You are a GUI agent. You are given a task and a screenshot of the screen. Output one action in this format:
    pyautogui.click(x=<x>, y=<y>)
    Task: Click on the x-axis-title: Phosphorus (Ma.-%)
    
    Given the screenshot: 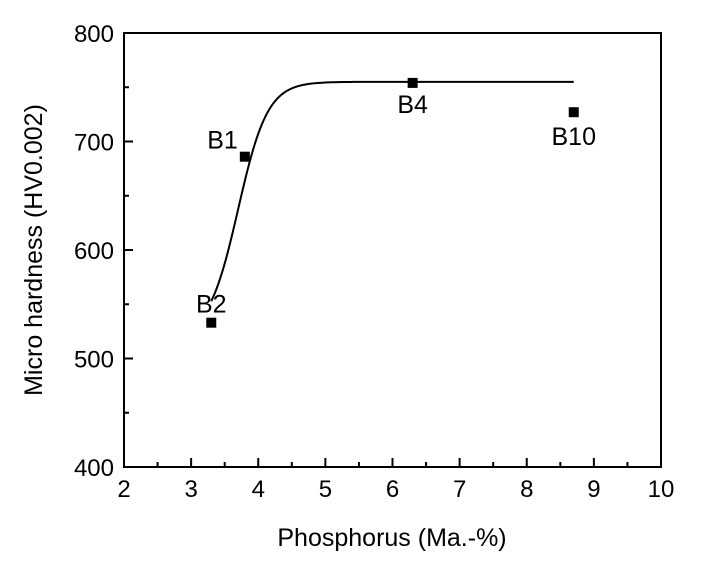 What is the action you would take?
    pyautogui.click(x=391, y=538)
    